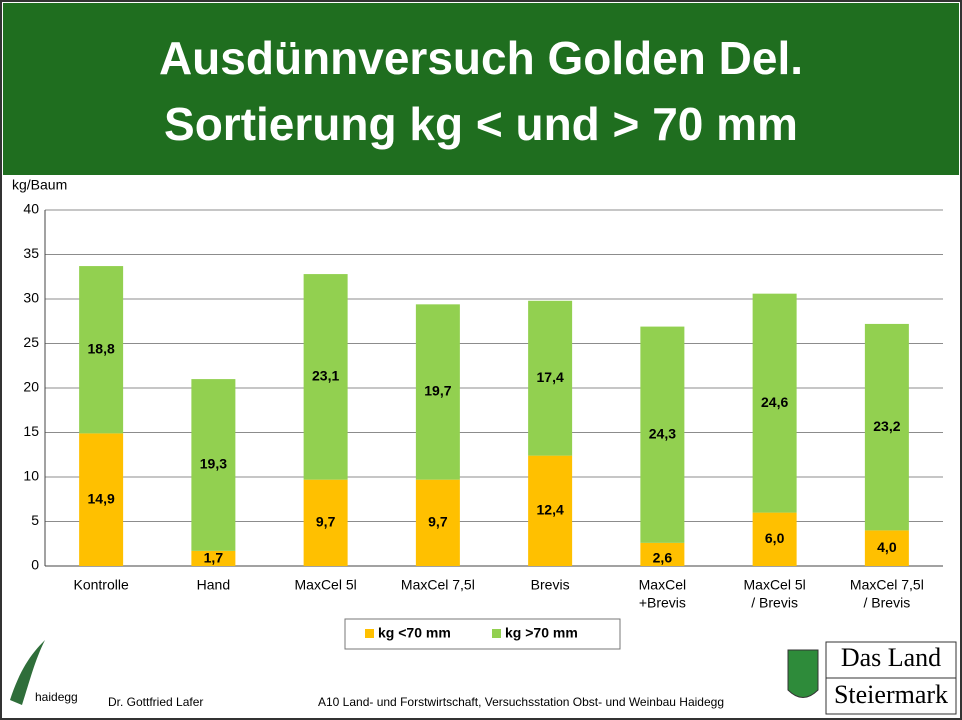 The width and height of the screenshot is (962, 720). I want to click on value-label: 17,4, so click(550, 377).